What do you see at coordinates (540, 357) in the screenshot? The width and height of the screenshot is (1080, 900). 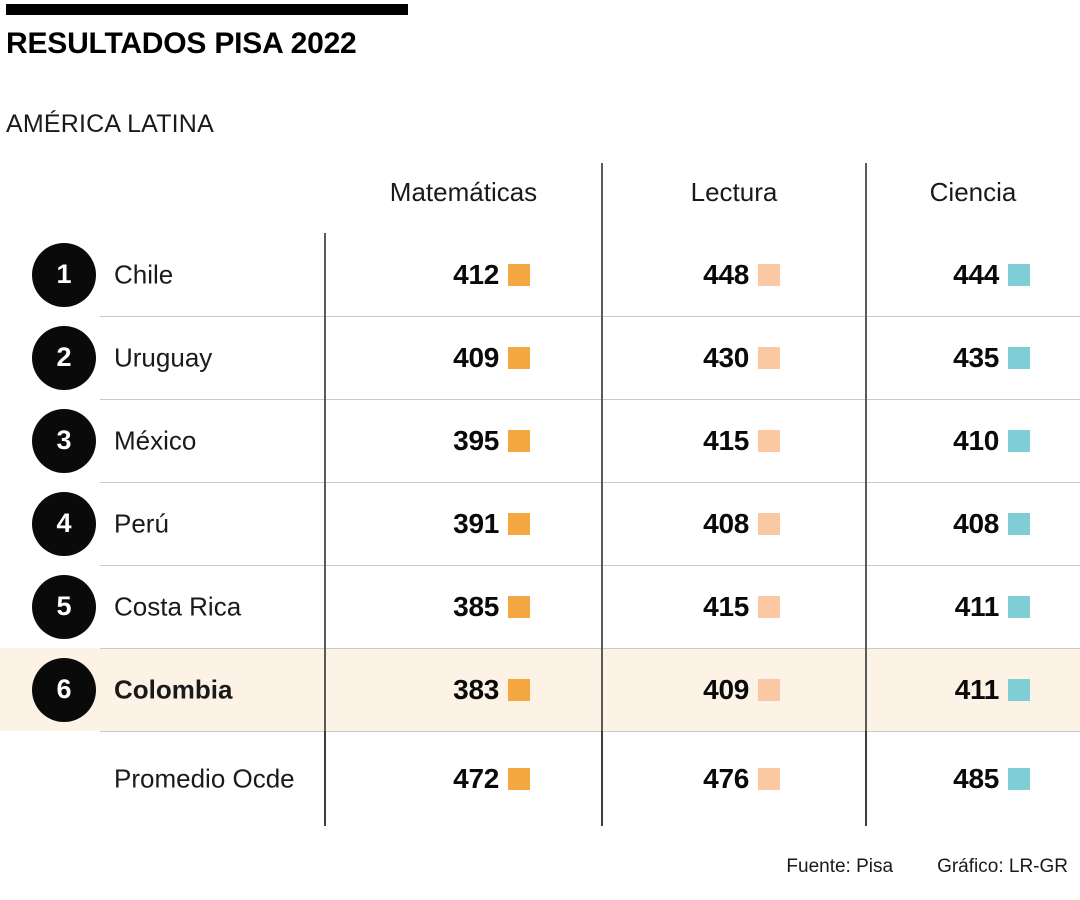 I see `table-row: 2 Uruguay 409 430 435` at bounding box center [540, 357].